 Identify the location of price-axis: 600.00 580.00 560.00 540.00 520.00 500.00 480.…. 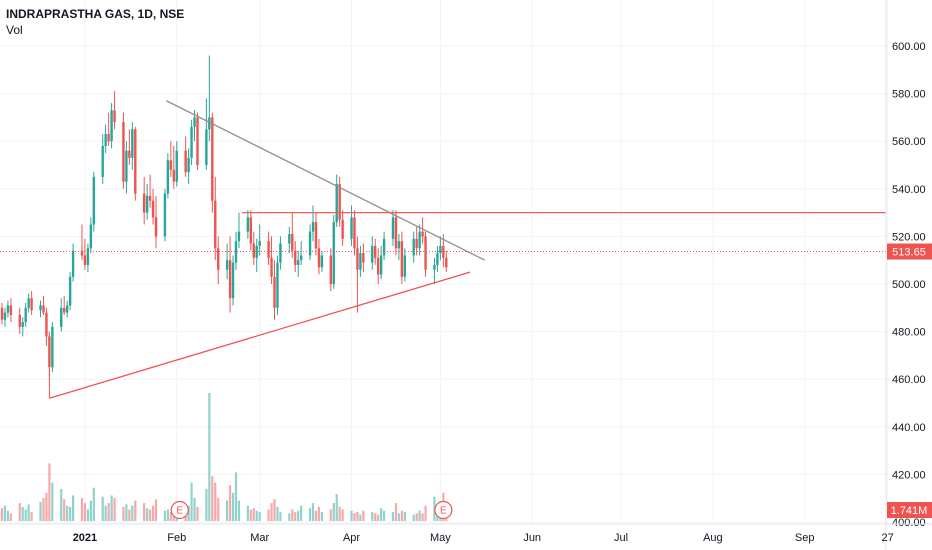
(908, 275).